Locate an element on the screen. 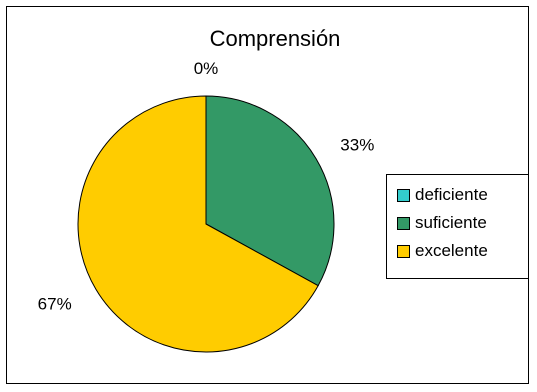 The image size is (537, 392). chart-title: Comprensión is located at coordinates (275, 38).